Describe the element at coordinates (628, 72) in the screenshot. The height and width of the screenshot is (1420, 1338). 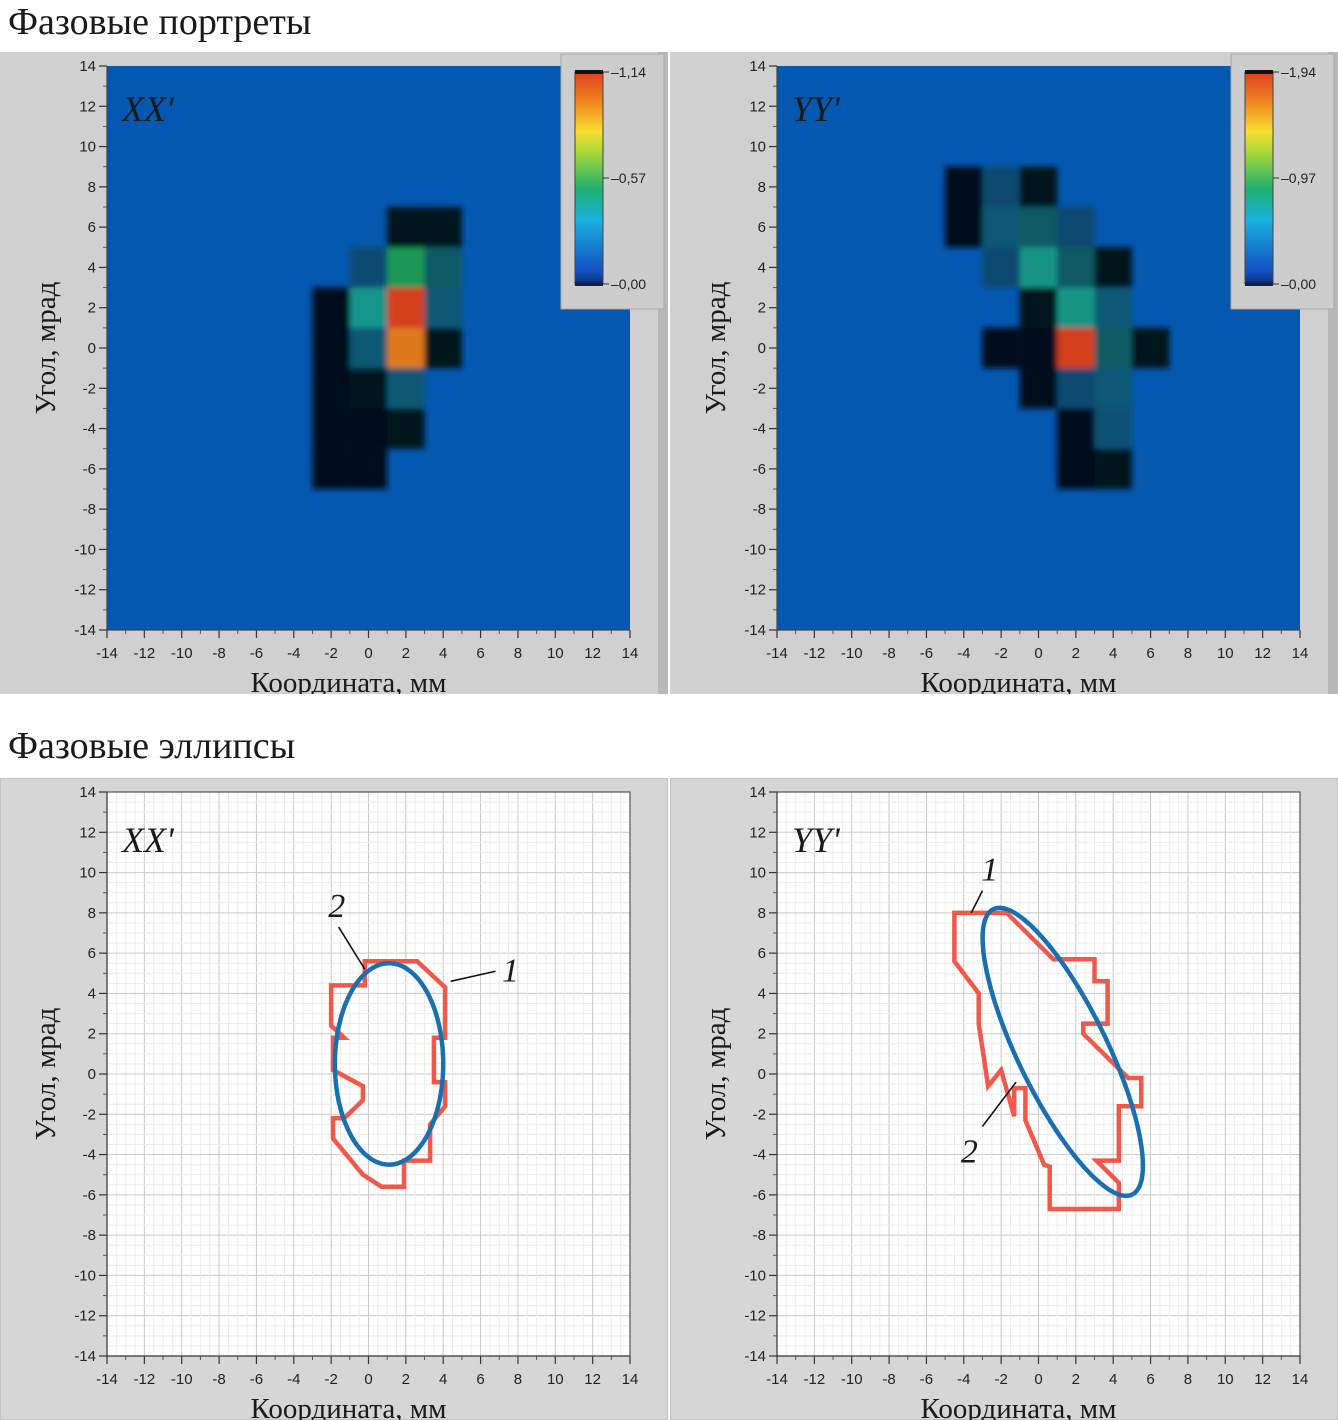
I see `colorbar-tick-label: –1,14` at that location.